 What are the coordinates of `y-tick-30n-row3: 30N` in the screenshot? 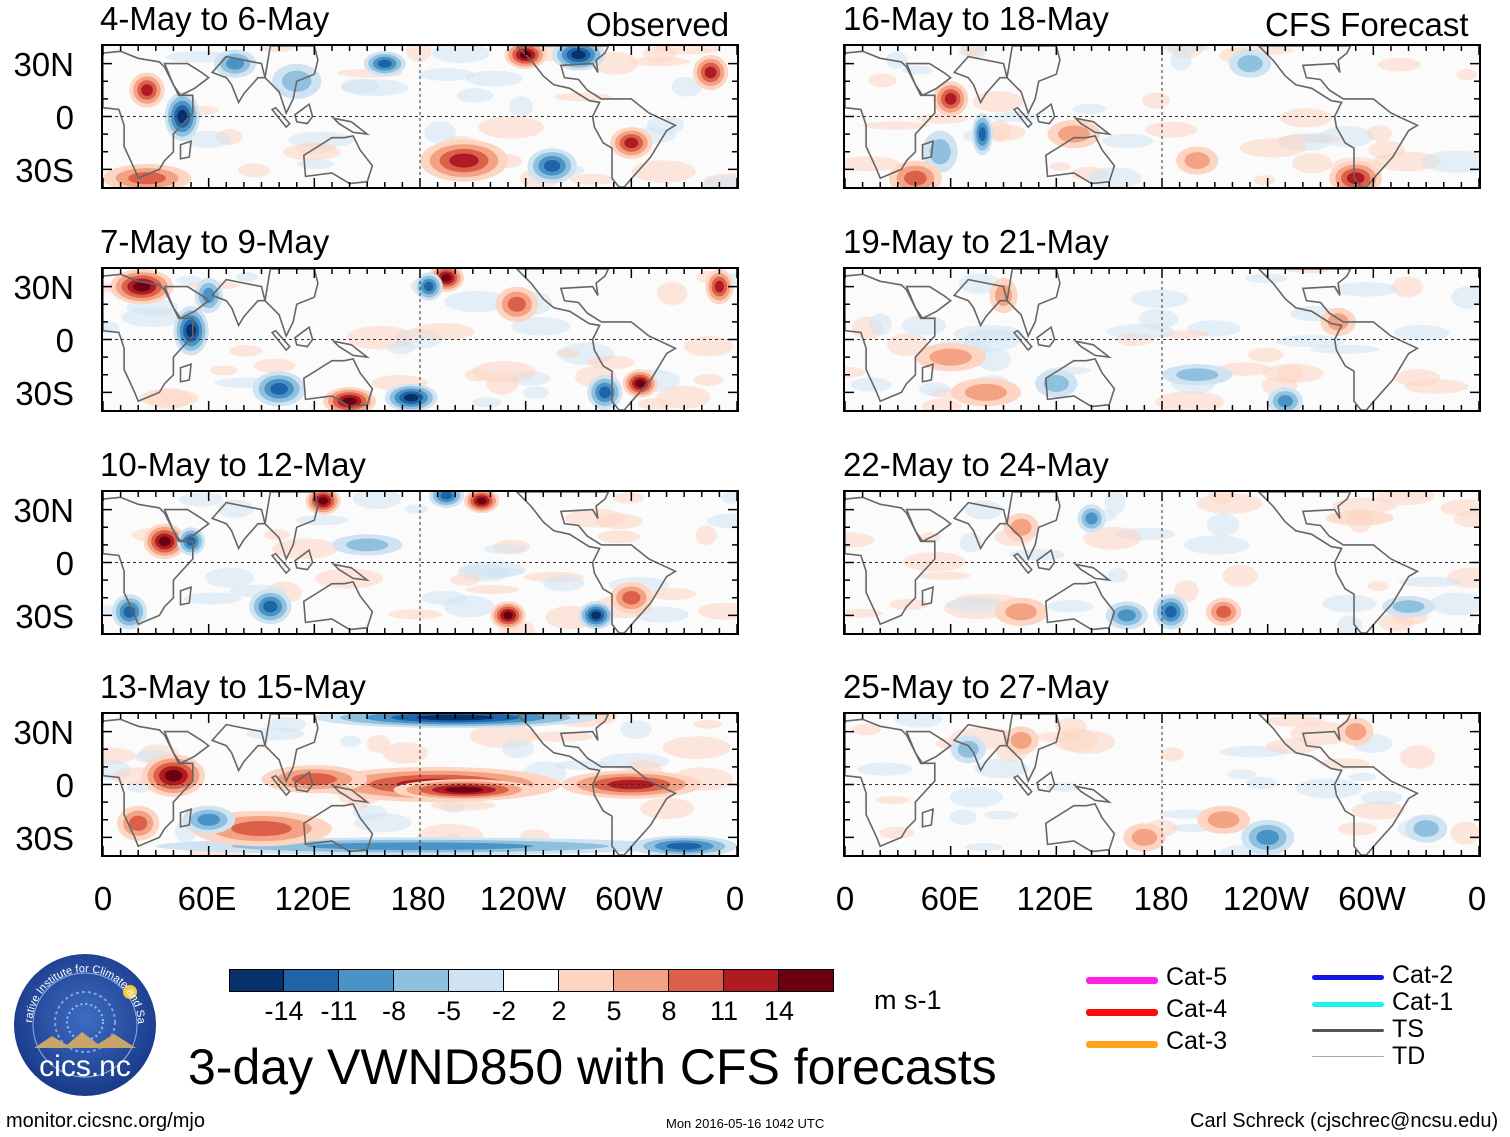 It's located at (43, 510).